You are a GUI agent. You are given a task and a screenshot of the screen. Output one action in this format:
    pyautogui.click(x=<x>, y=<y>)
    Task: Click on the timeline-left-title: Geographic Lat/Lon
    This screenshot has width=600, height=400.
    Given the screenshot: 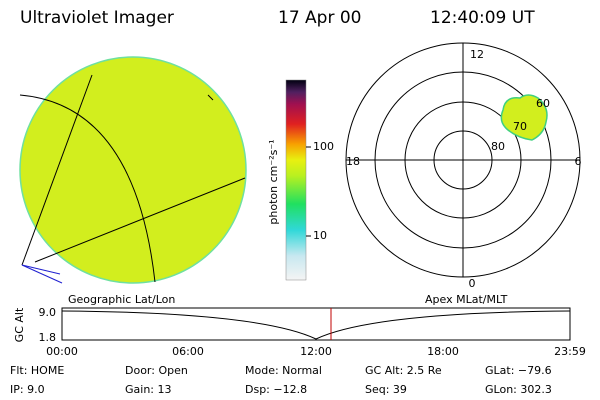 What is the action you would take?
    pyautogui.click(x=121, y=299)
    